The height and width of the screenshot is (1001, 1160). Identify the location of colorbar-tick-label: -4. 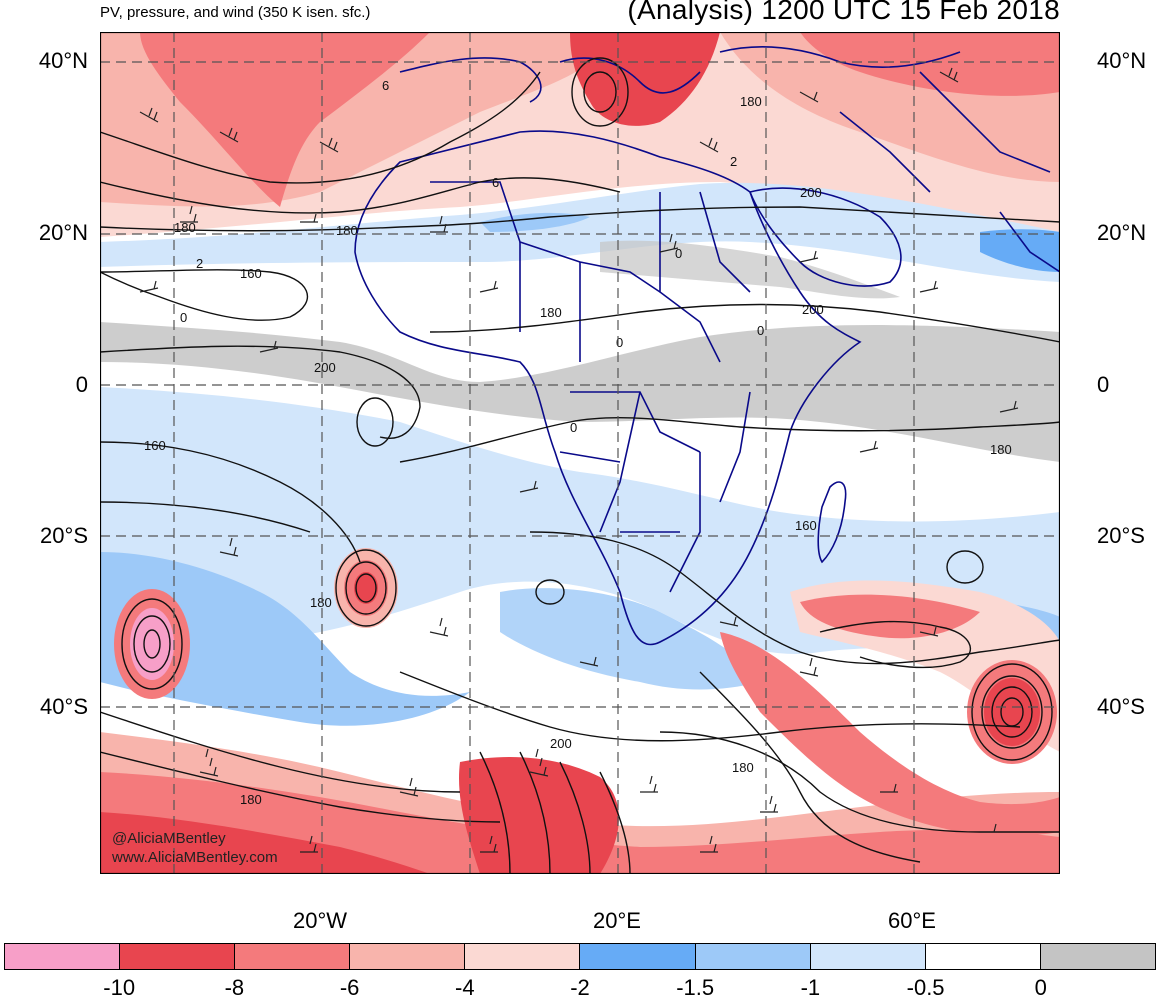
(465, 987).